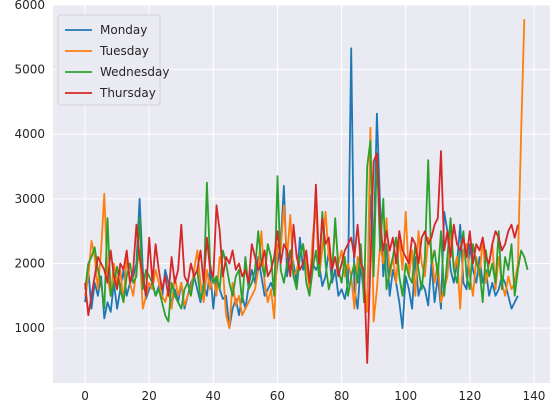  Describe the element at coordinates (469, 396) in the screenshot. I see `x-tick-label: 120` at that location.